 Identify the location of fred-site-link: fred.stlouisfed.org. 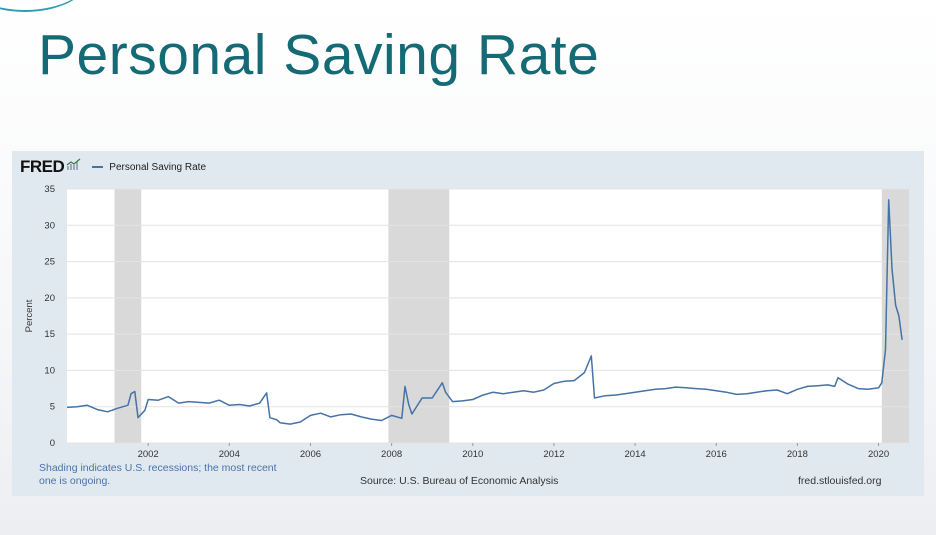
(840, 481).